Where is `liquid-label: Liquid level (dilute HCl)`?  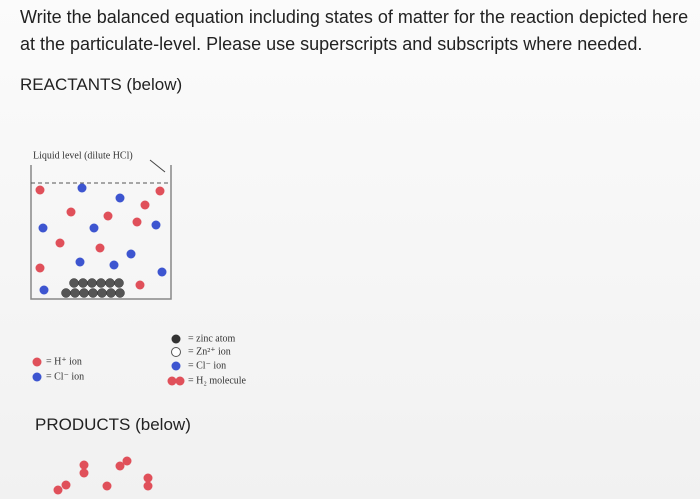 liquid-label: Liquid level (dilute HCl) is located at coordinates (83, 155).